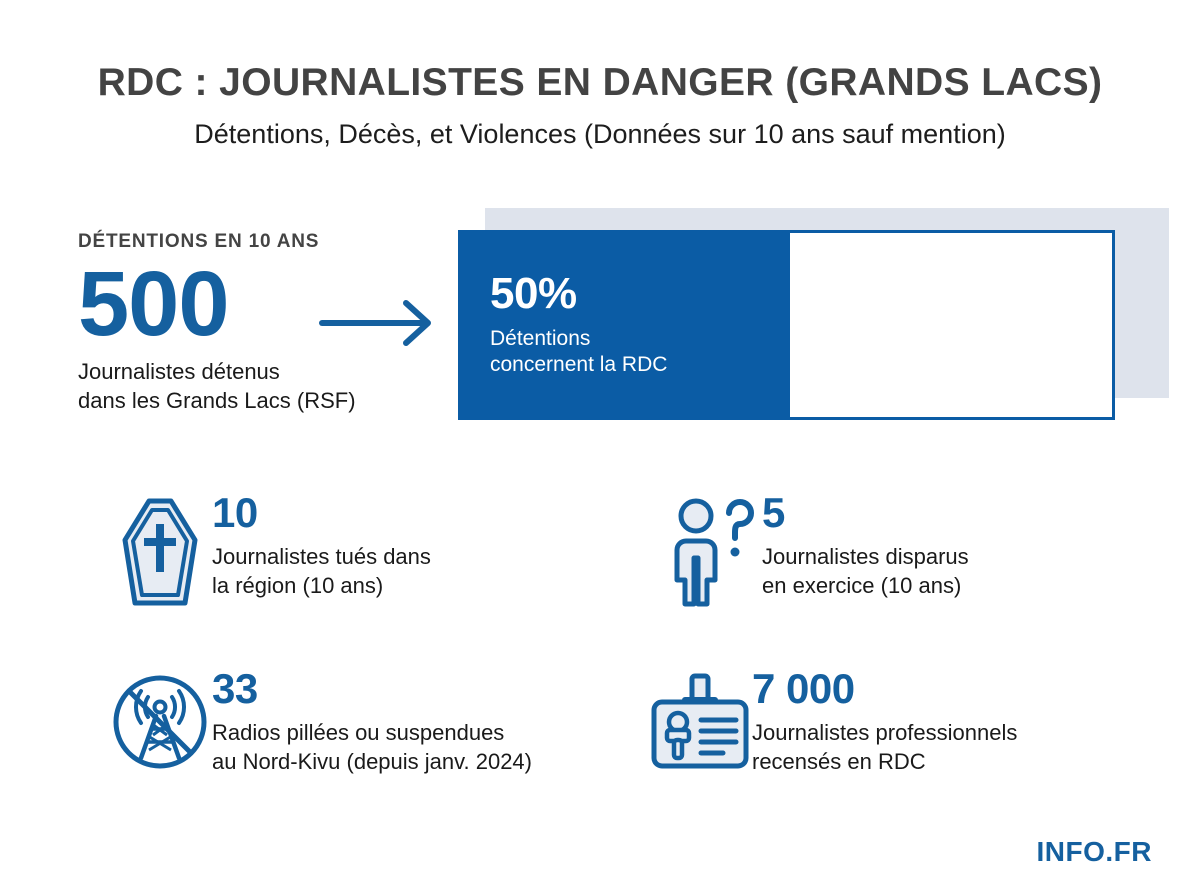  I want to click on coffin-icon, so click(160, 550).